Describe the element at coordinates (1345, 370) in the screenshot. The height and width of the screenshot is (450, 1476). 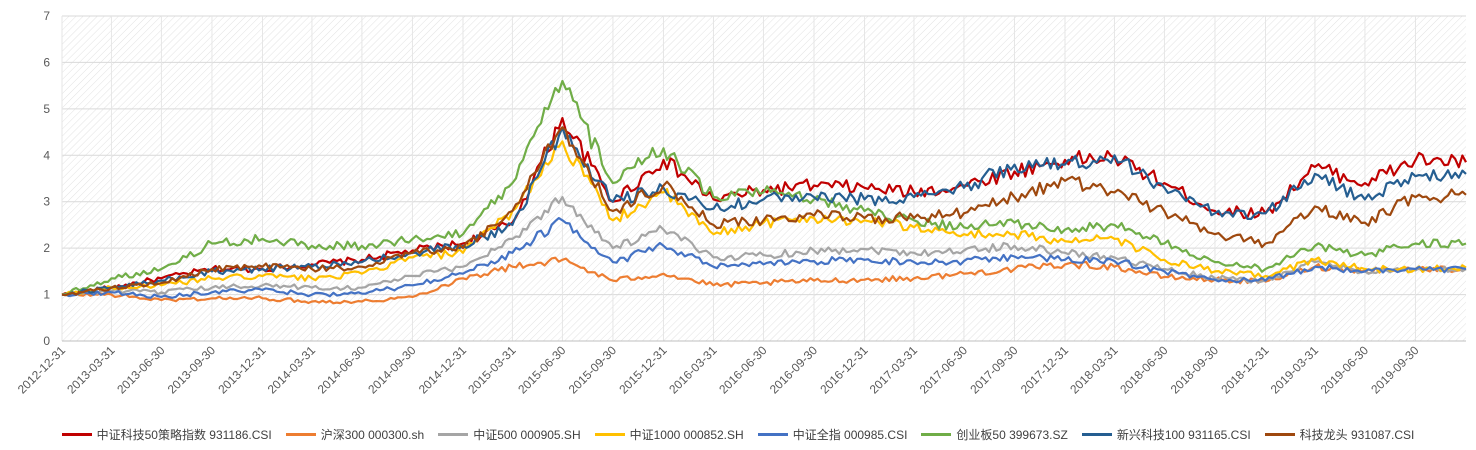
I see `x-tick-label: 2019-06-30` at that location.